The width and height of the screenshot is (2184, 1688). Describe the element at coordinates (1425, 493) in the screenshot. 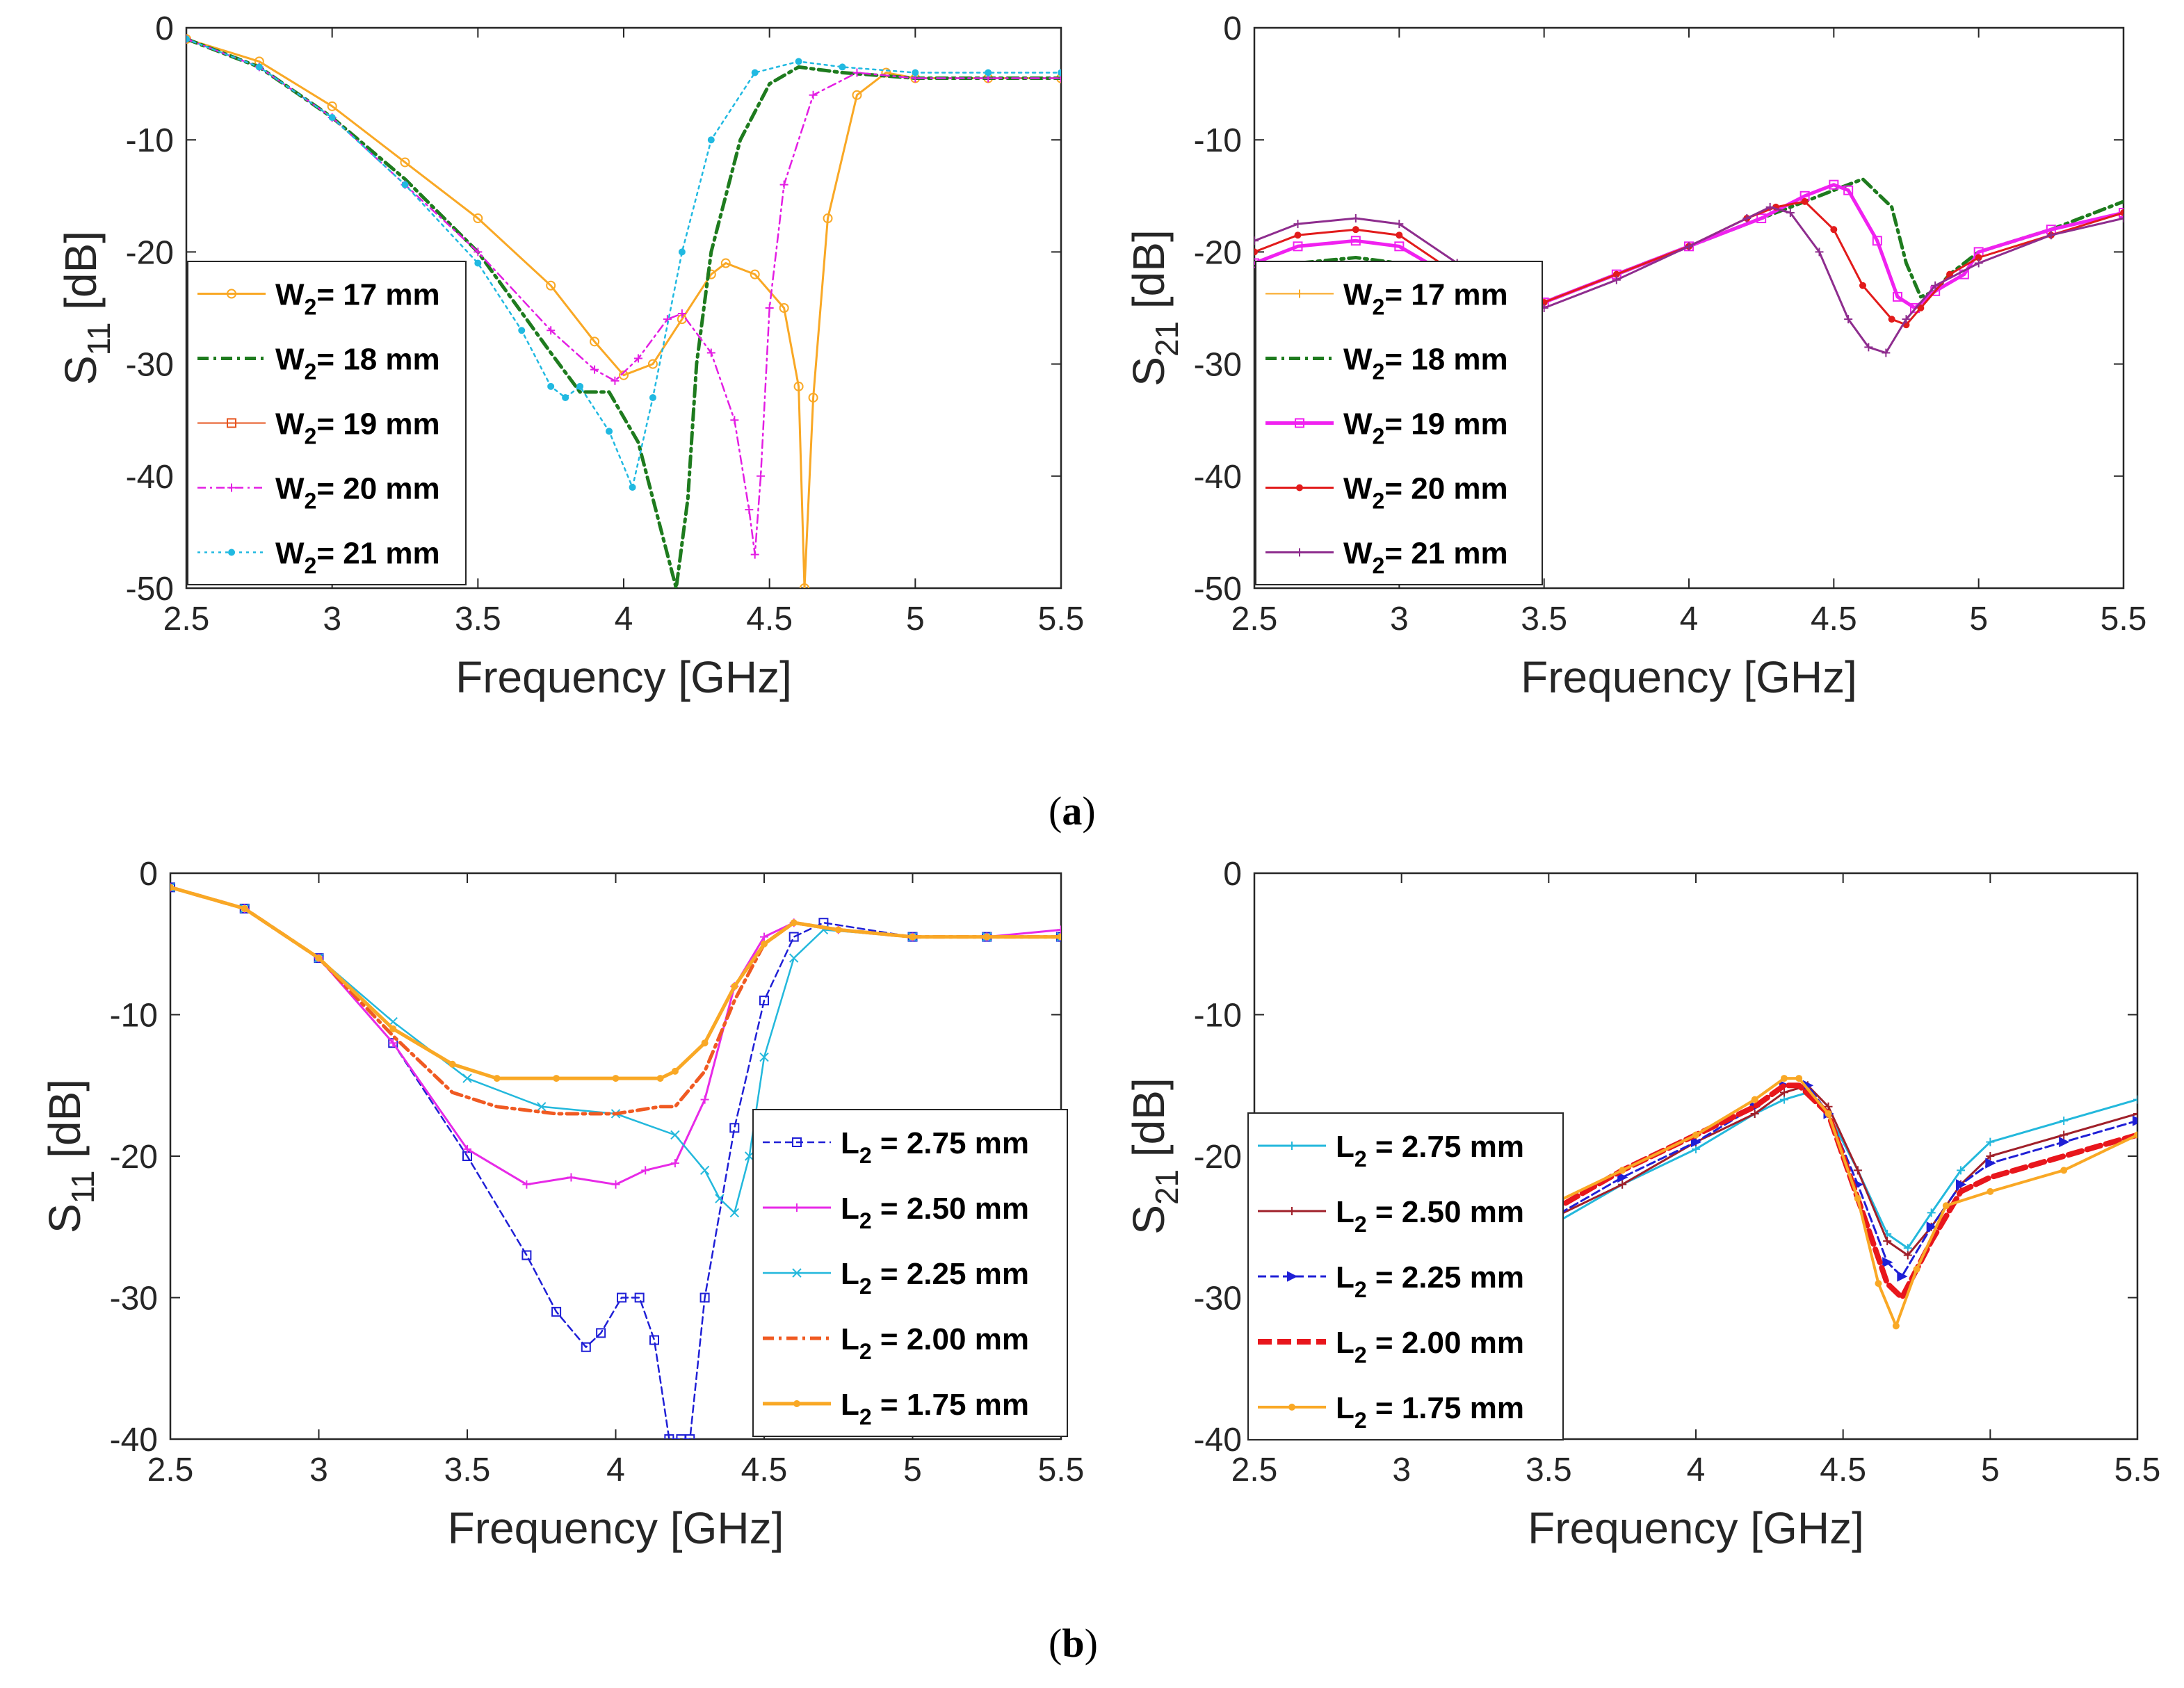

I see `legend-entry: W2= 20 mm` at that location.